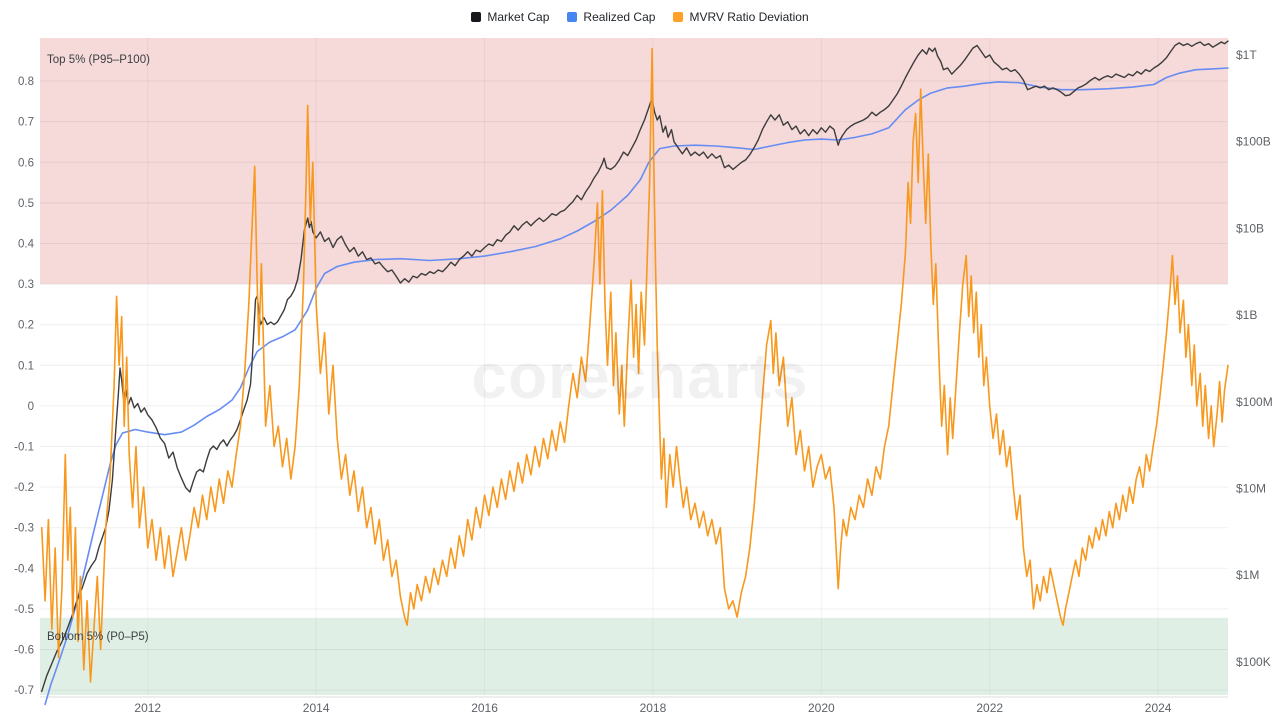 The height and width of the screenshot is (720, 1280). Describe the element at coordinates (518, 17) in the screenshot. I see `legend-label: Market Cap` at that location.